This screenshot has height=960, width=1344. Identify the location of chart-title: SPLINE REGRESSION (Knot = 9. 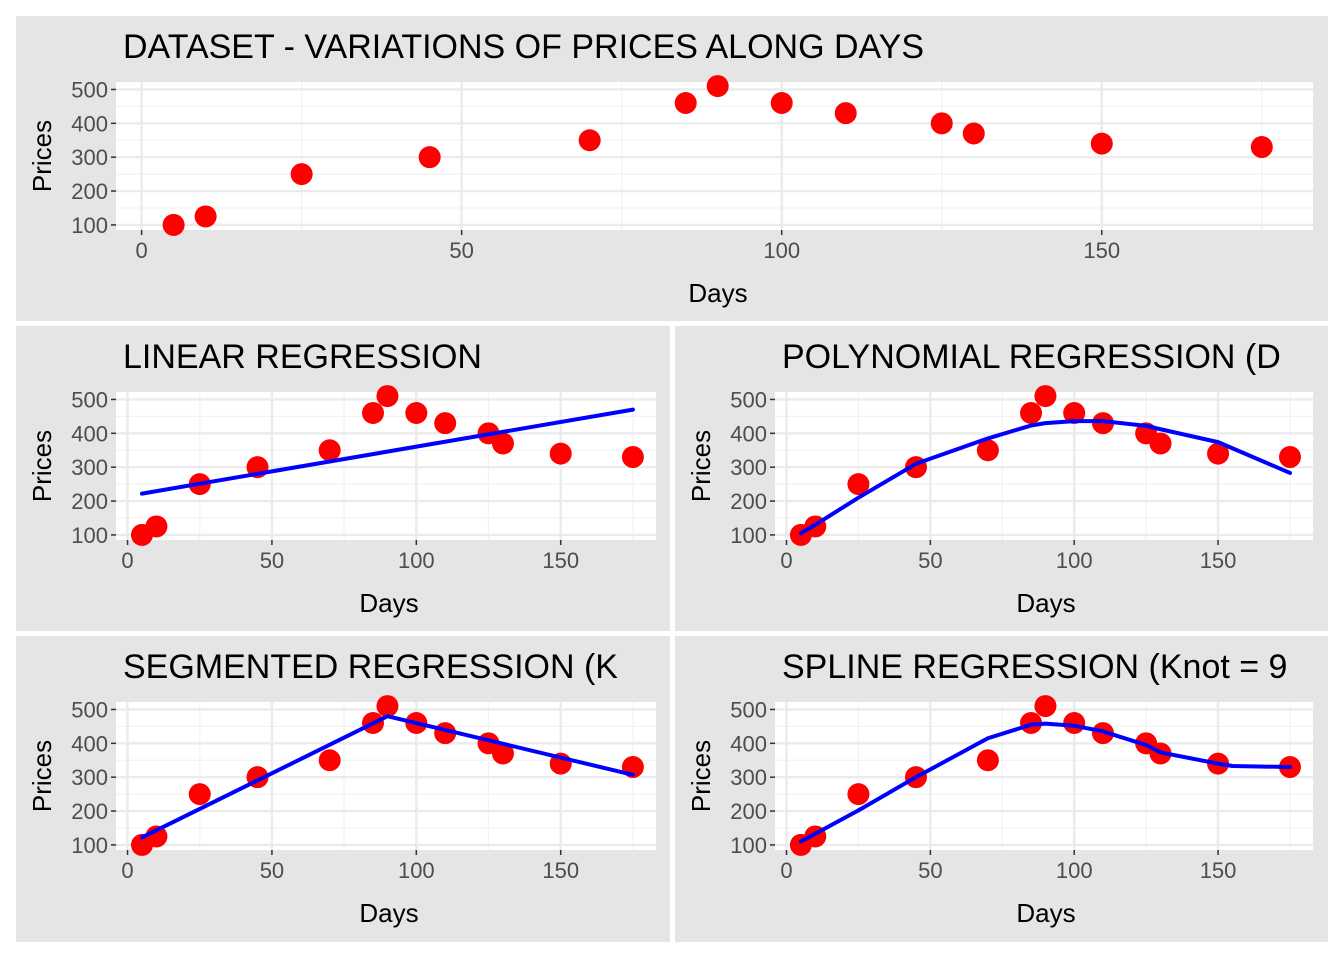
(1035, 667).